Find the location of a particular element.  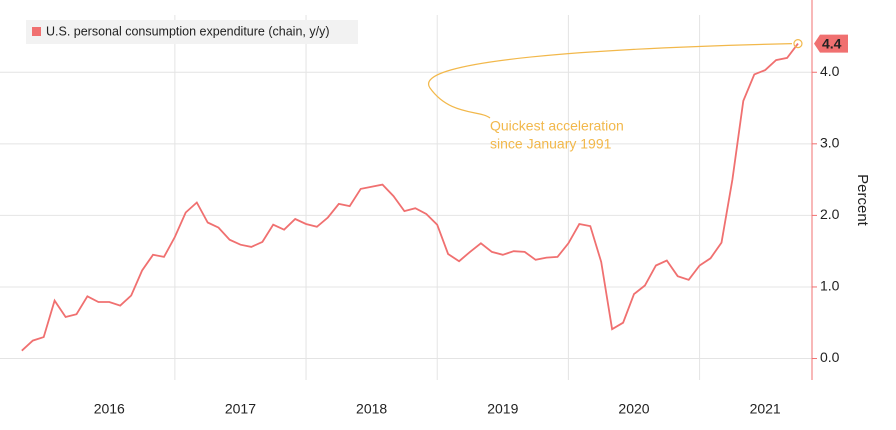

y-axis-label: Percent is located at coordinates (862, 200).